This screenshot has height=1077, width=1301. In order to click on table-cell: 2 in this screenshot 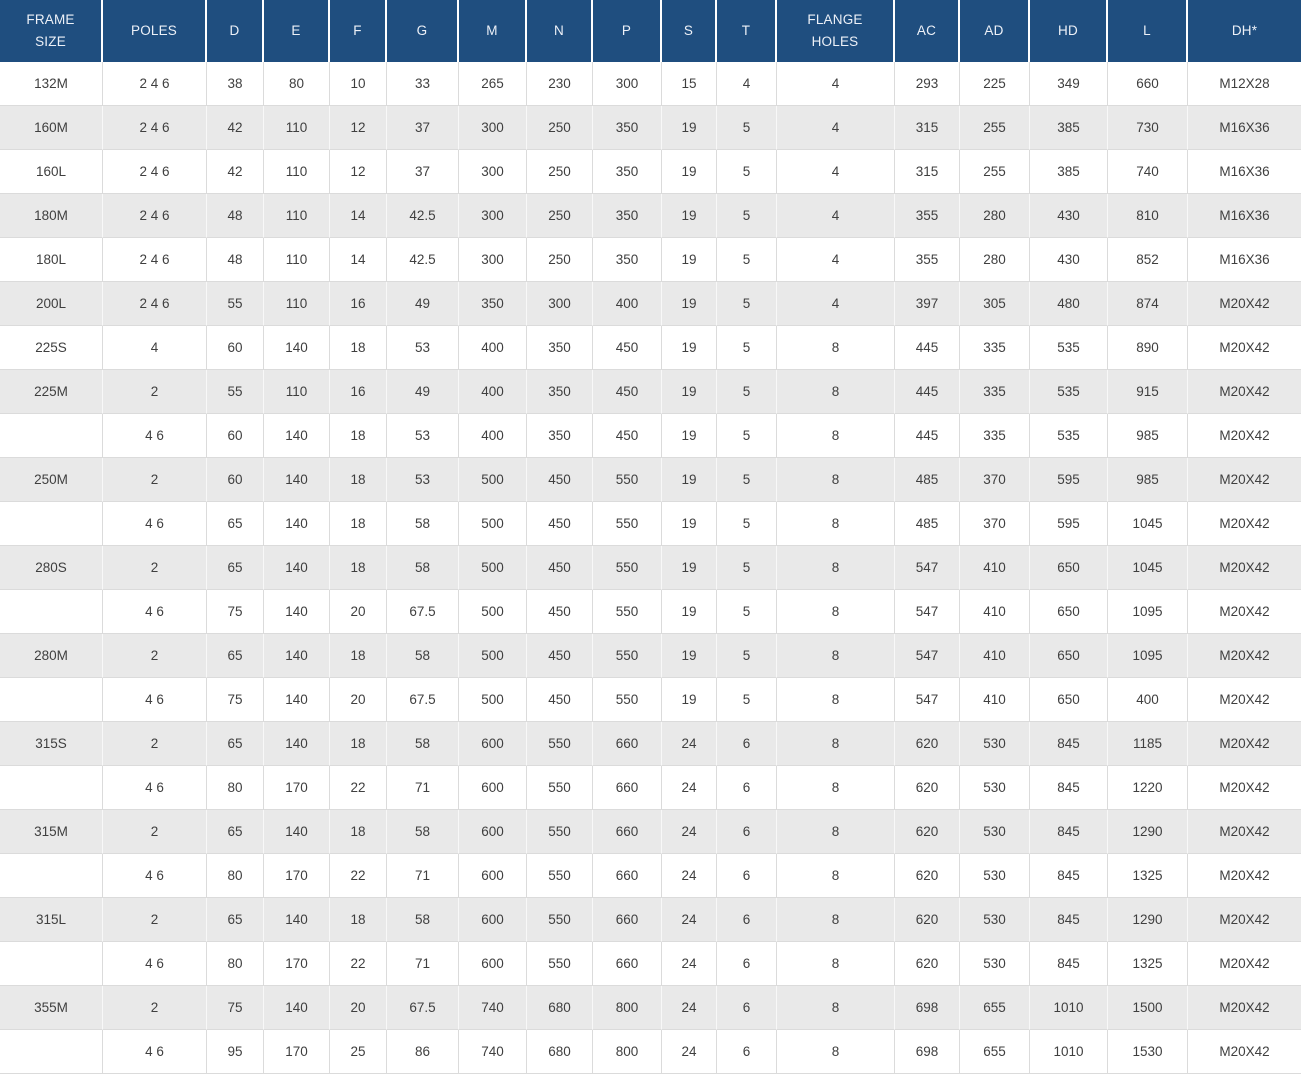, I will do `click(155, 392)`.